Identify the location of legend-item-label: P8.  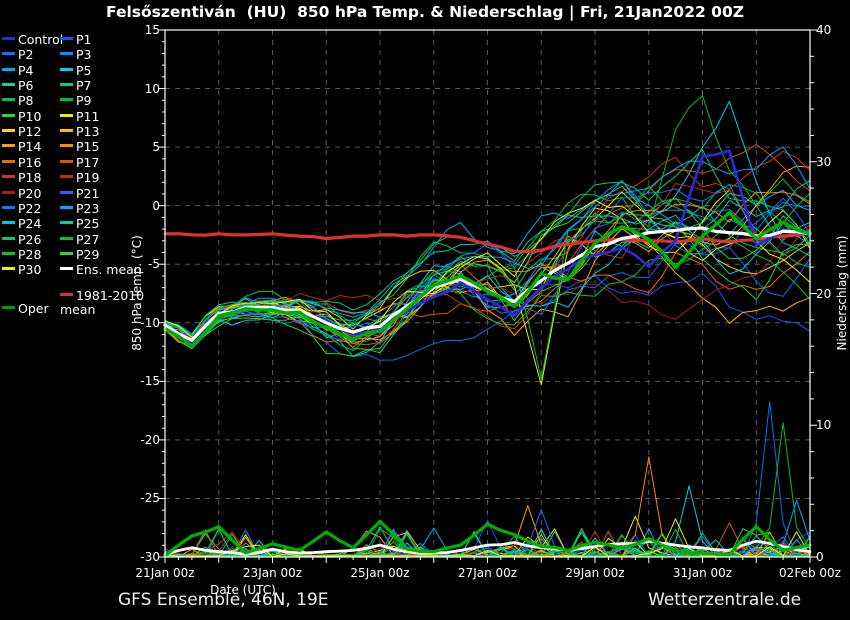
(26, 101).